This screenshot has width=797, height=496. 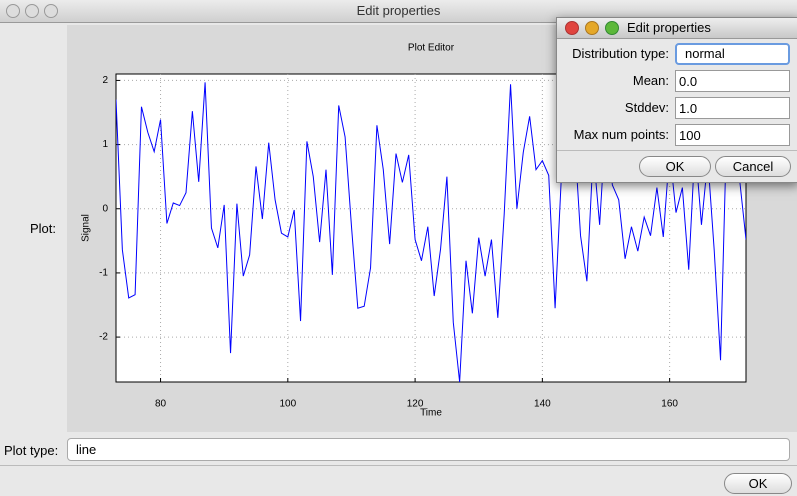 I want to click on field-label: Mean:, so click(x=650, y=80).